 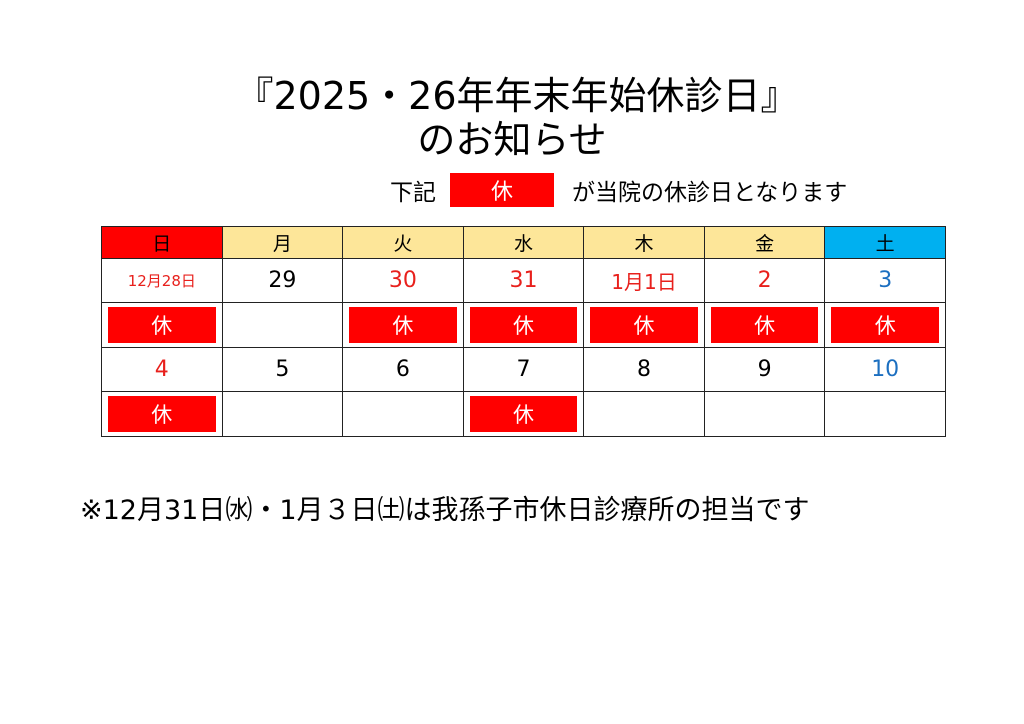 I want to click on weekday-header: 日, so click(x=162, y=242).